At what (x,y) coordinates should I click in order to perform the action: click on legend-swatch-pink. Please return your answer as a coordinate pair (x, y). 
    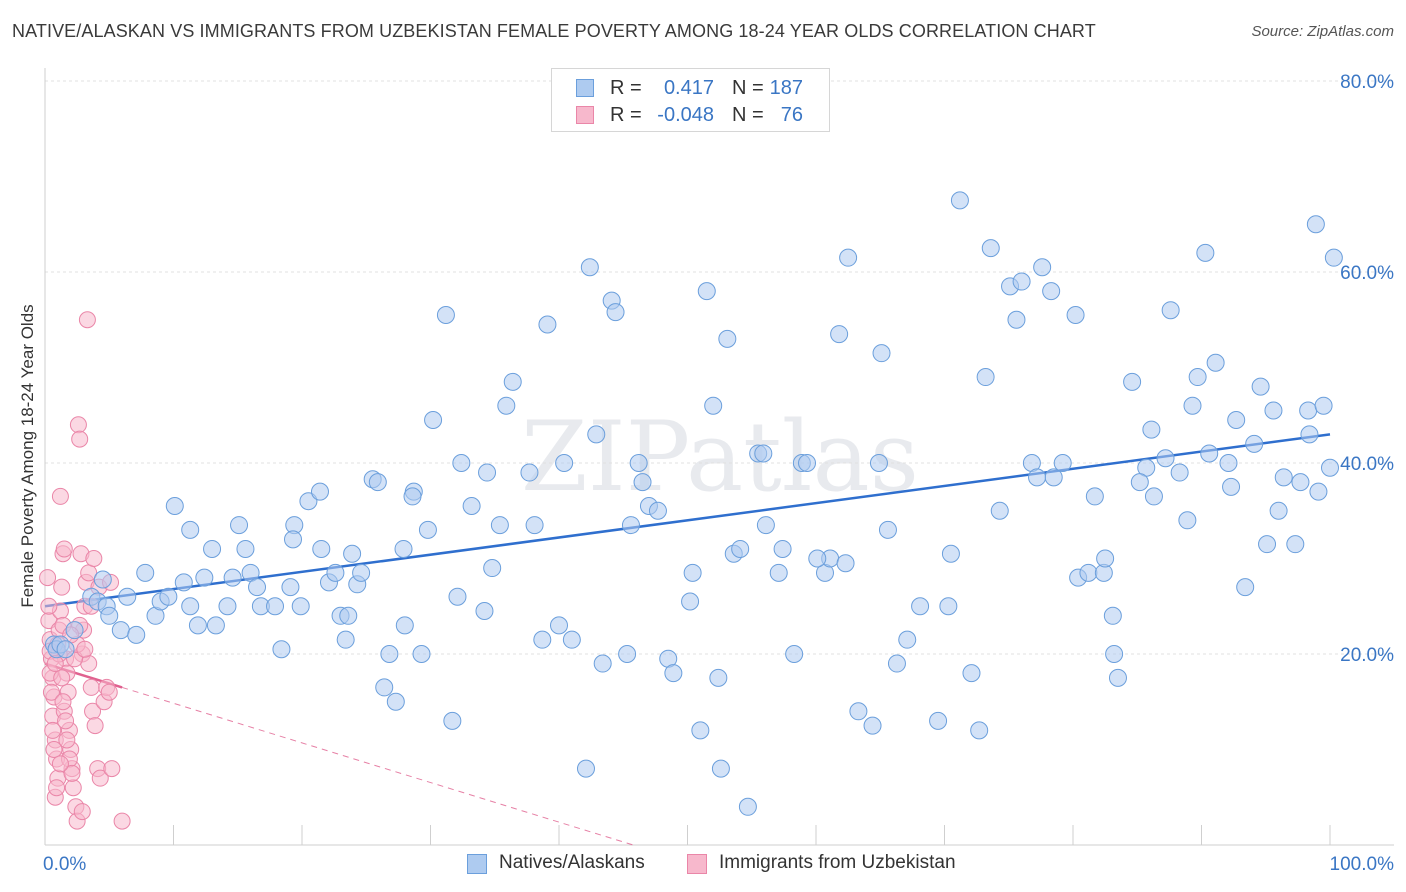
    Looking at the image, I should click on (585, 115).